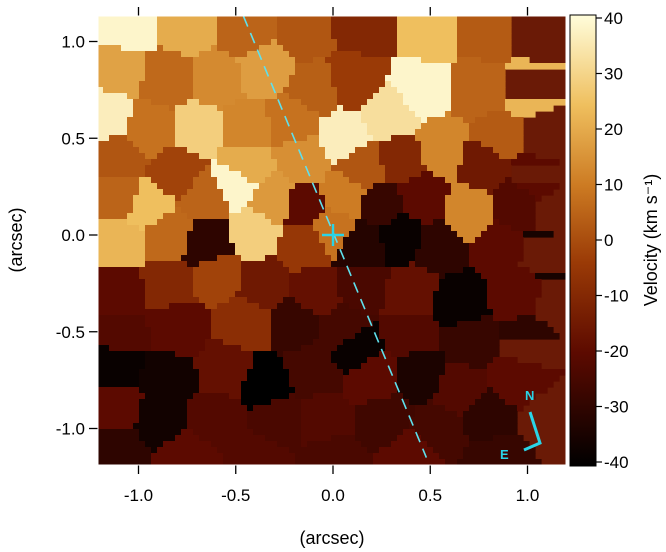  I want to click on colorbar-tick-label: 10, so click(613, 185).